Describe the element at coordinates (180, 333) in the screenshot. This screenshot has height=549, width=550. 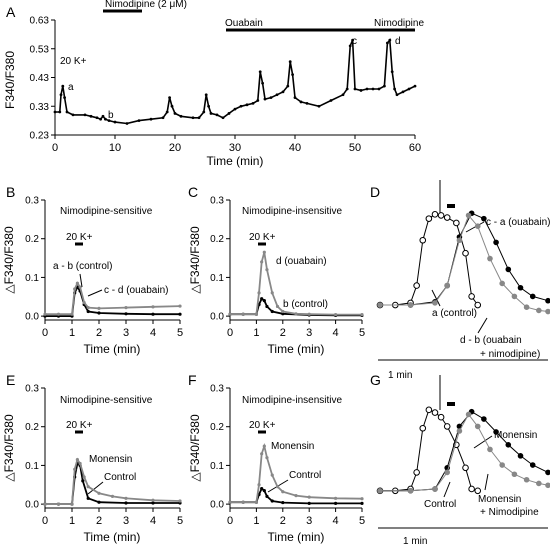
I see `panel-b-xtick-label: 5` at that location.